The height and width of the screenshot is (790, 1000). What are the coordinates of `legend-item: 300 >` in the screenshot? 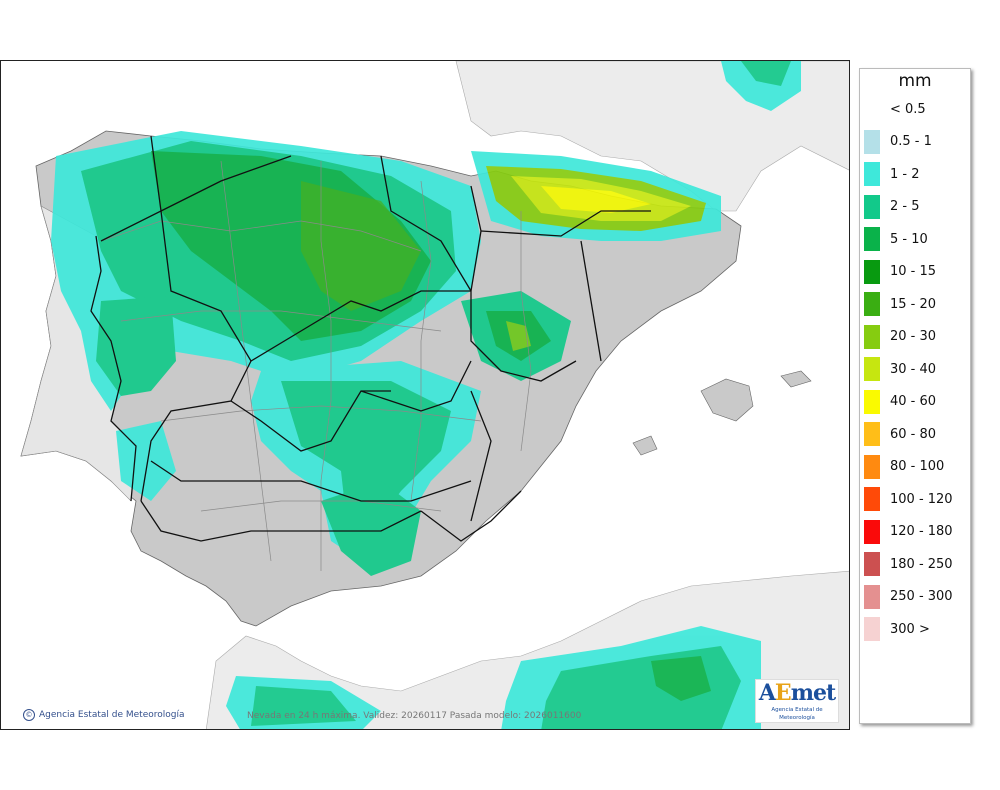 It's located at (897, 629).